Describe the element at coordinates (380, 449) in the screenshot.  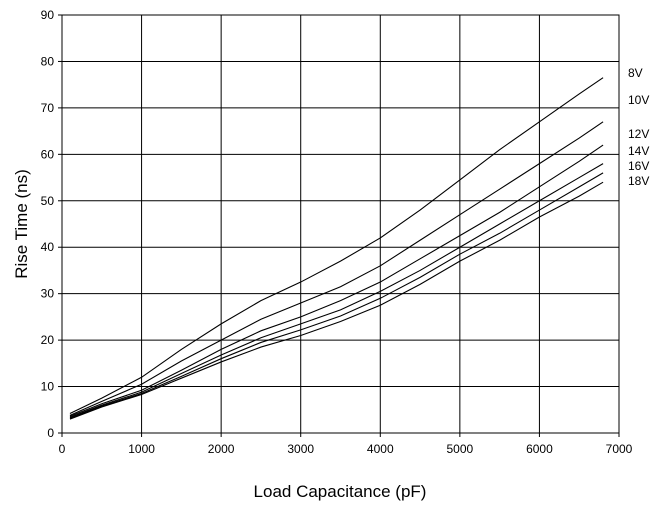
I see `x-tick-label: 4000` at that location.